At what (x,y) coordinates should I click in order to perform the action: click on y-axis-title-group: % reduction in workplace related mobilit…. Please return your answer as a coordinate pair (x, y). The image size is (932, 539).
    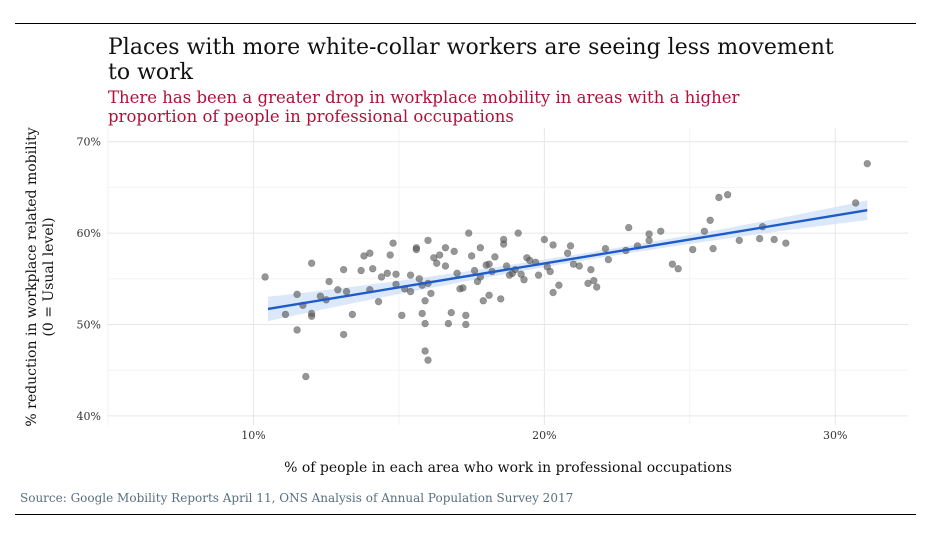
    Looking at the image, I should click on (40, 276).